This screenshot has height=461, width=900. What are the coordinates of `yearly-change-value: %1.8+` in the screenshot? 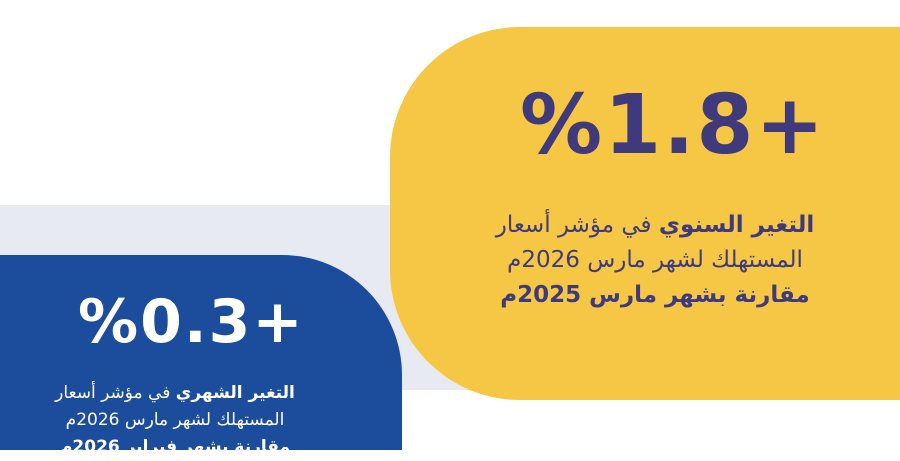 It's located at (673, 125).